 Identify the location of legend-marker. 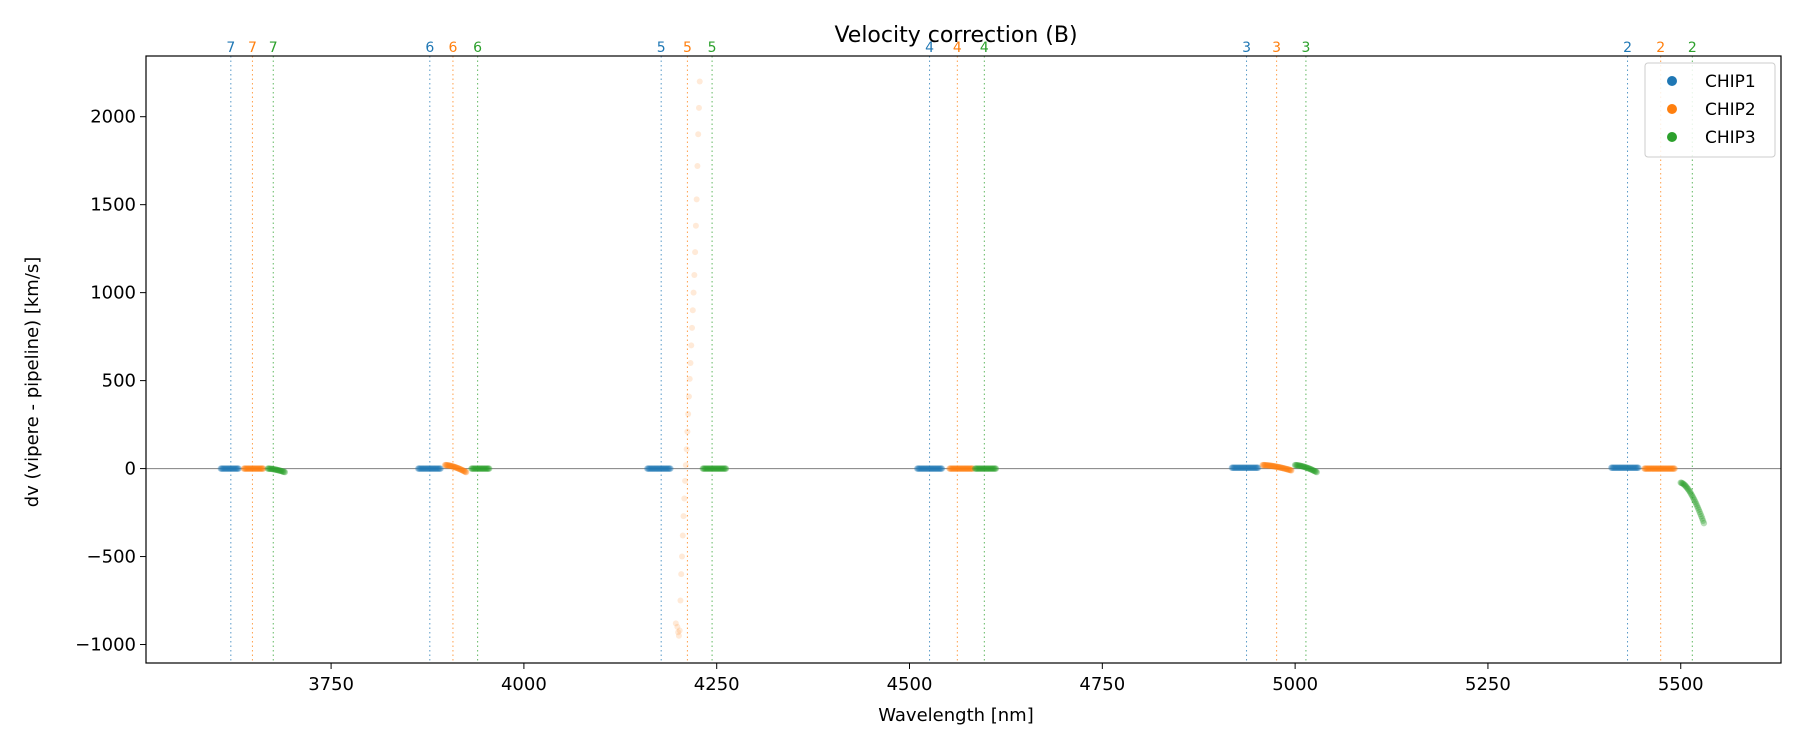
(1672, 81).